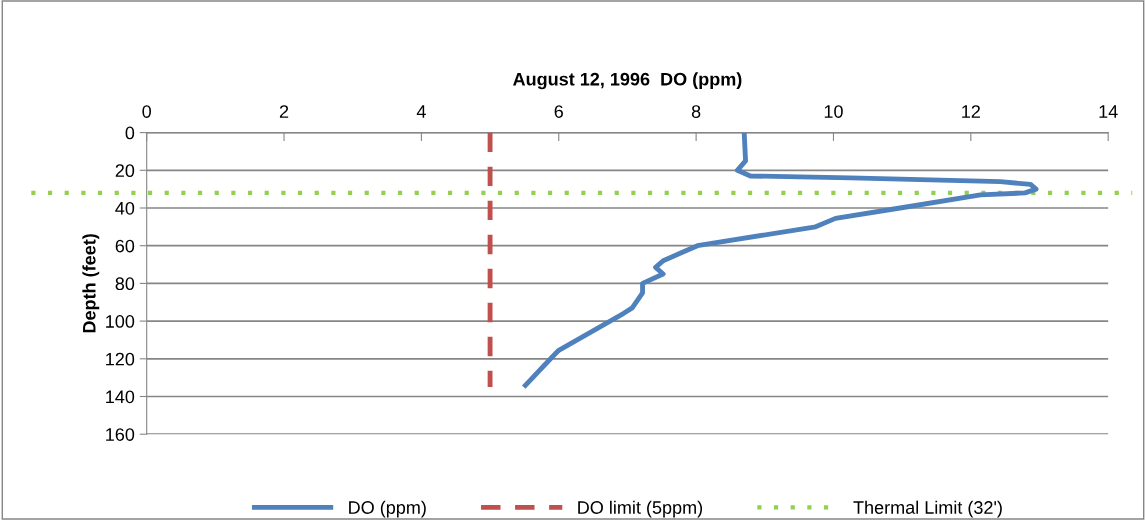 This screenshot has width=1146, height=520. Describe the element at coordinates (1108, 111) in the screenshot. I see `x-tick-label: 14` at that location.